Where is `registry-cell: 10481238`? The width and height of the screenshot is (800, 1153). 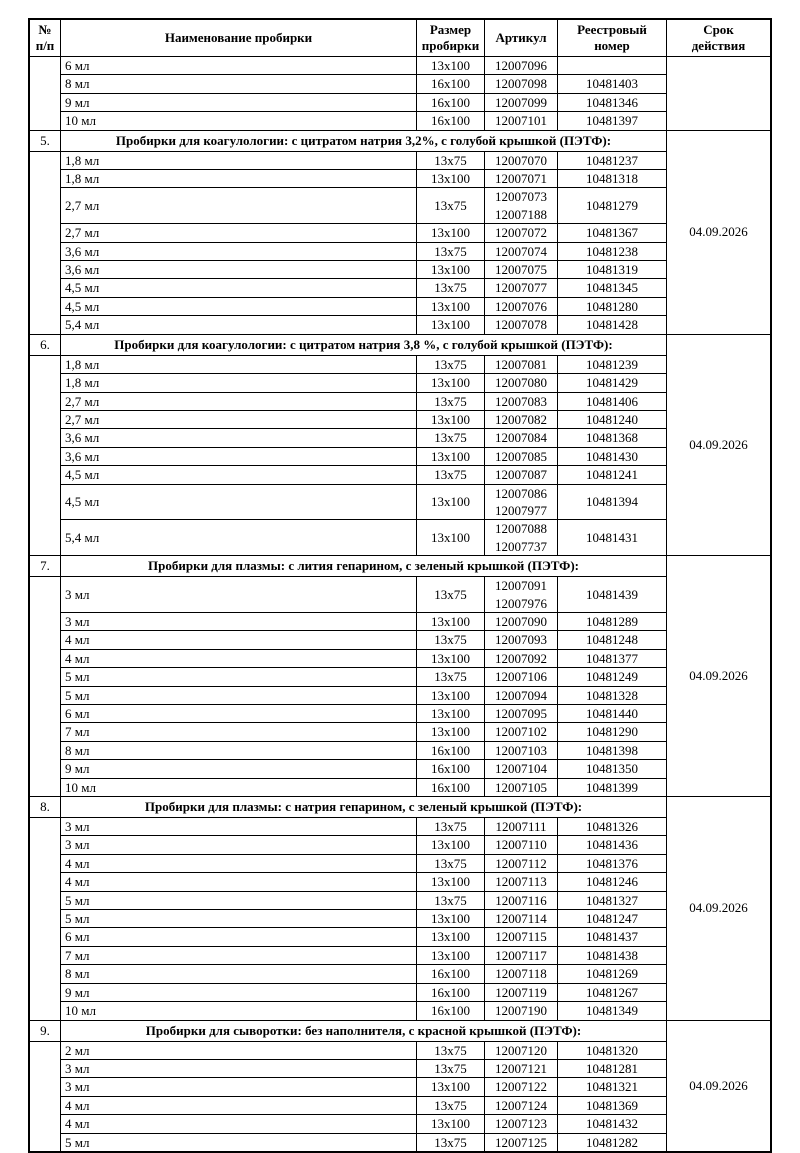
registry-cell: 10481238 is located at coordinates (611, 251).